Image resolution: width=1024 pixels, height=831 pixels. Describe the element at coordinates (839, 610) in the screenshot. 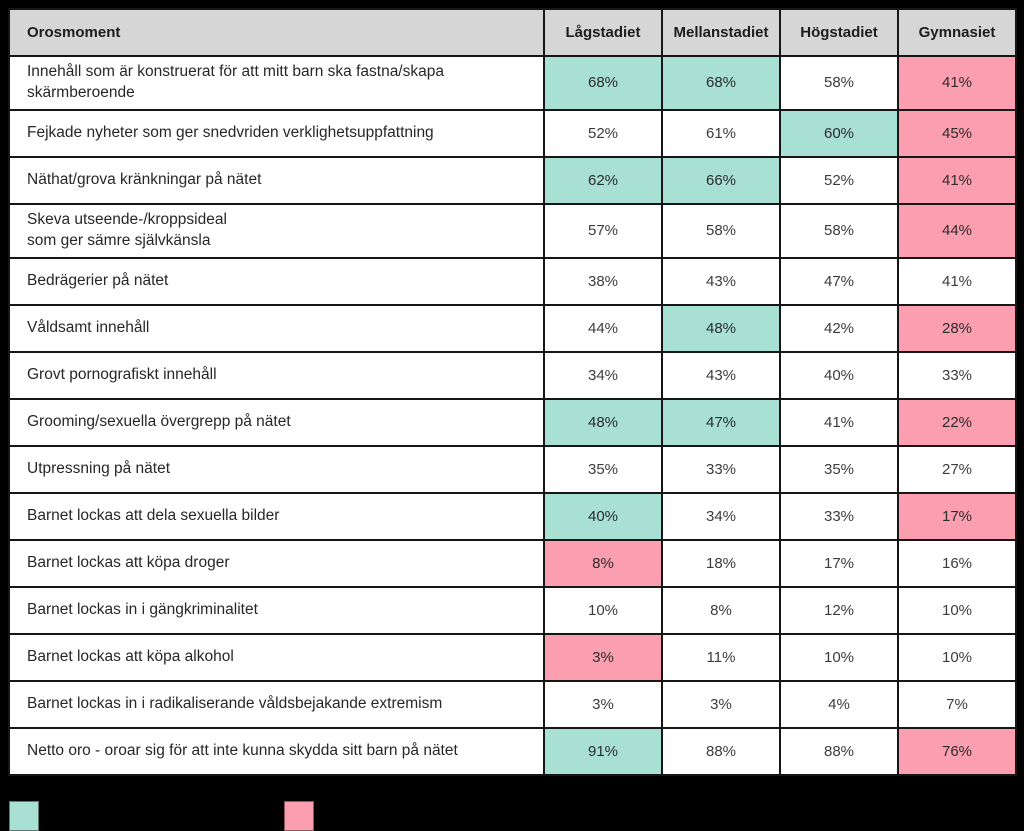

I see `value-cell: 12%` at that location.